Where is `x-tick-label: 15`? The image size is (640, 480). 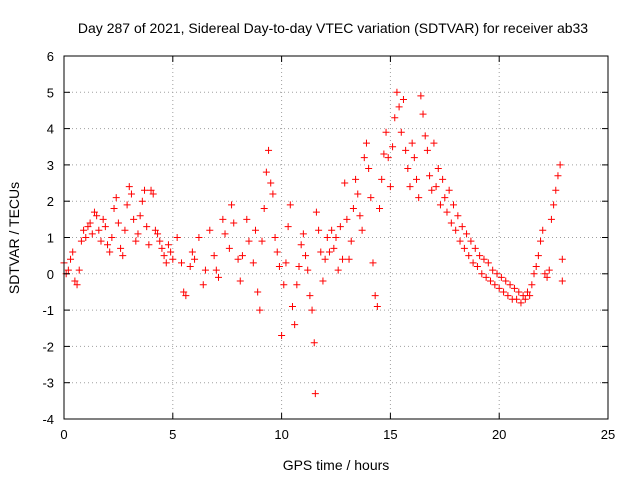 x-tick-label: 15 is located at coordinates (390, 434).